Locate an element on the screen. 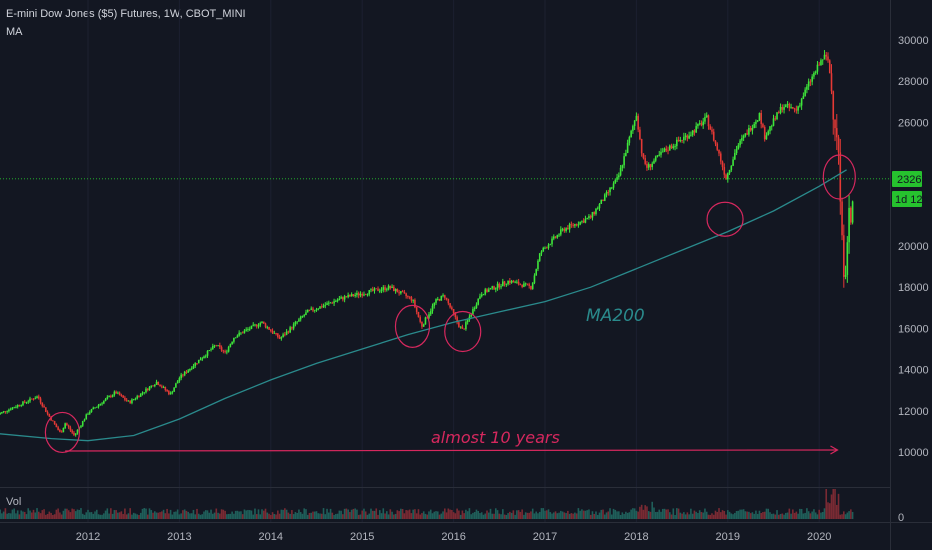 Image resolution: width=932 pixels, height=550 pixels. ma200-label: MA200 is located at coordinates (615, 316).